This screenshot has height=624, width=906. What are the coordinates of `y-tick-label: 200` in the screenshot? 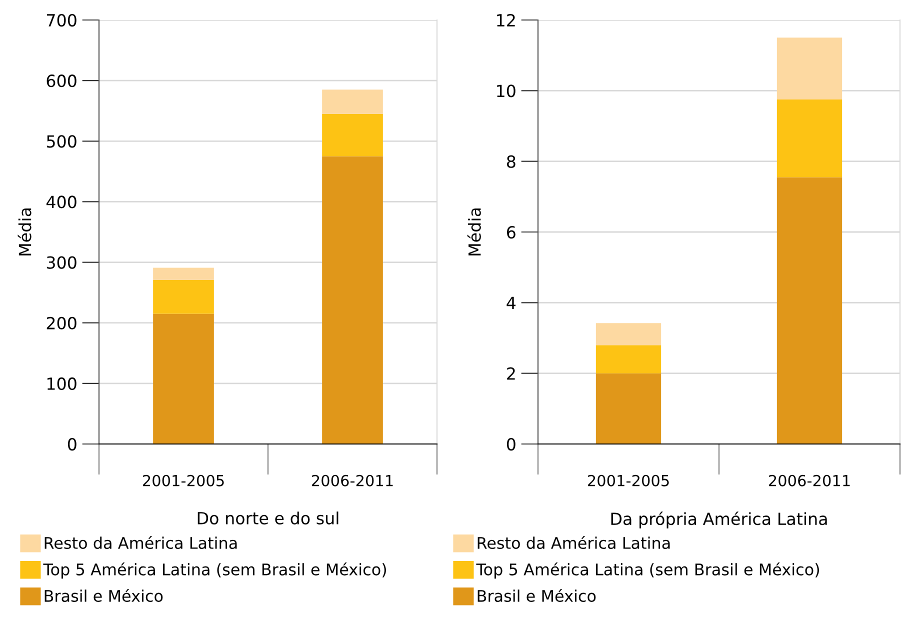 It's located at (61, 323).